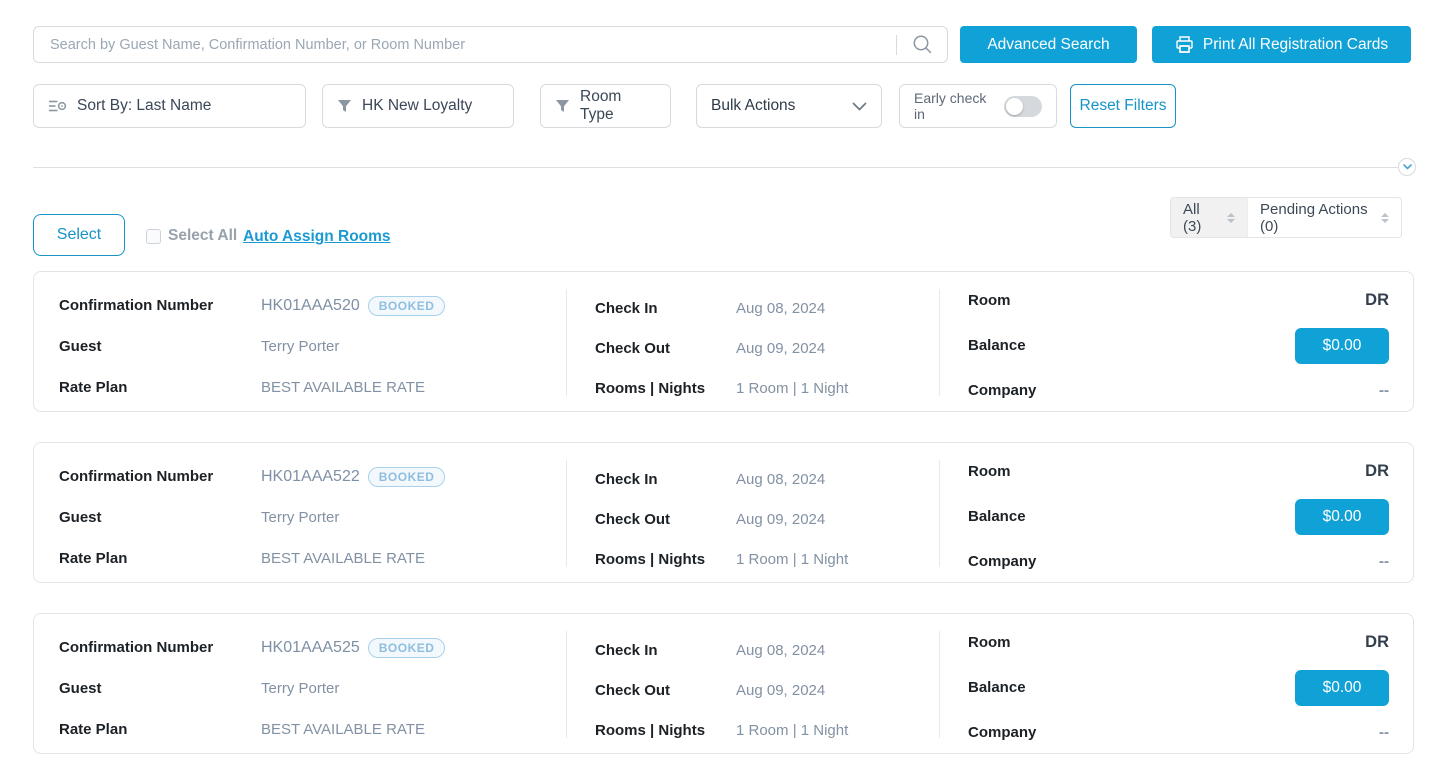 The height and width of the screenshot is (765, 1445). I want to click on early-check-in-toggle, so click(1023, 106).